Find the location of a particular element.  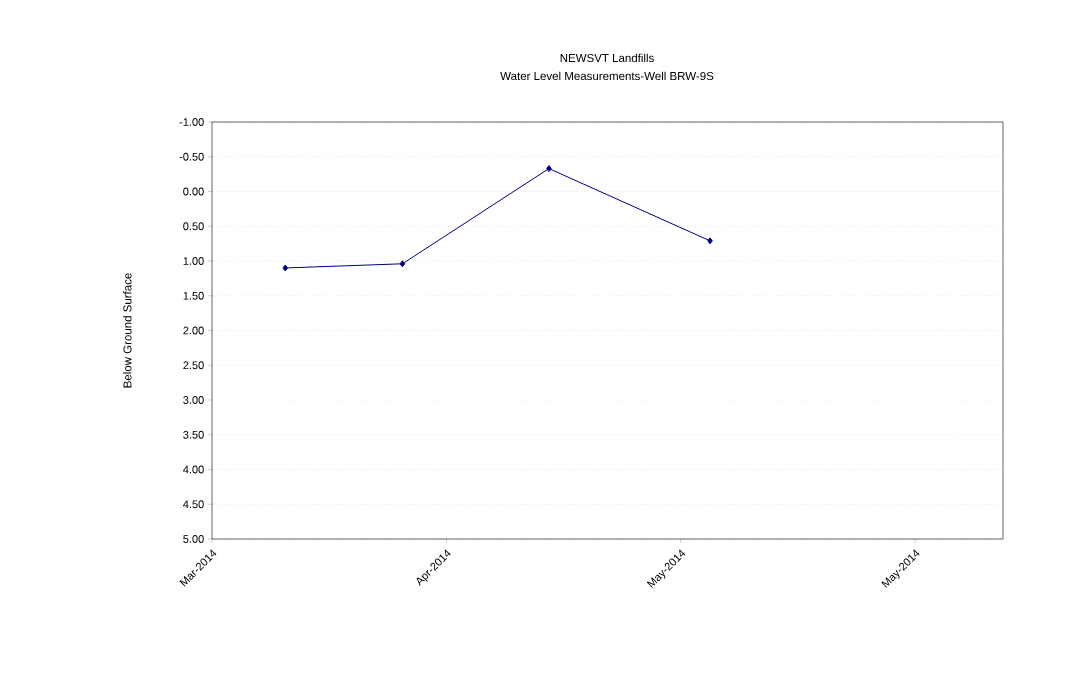

y-tick-label: 2.00 is located at coordinates (193, 330).